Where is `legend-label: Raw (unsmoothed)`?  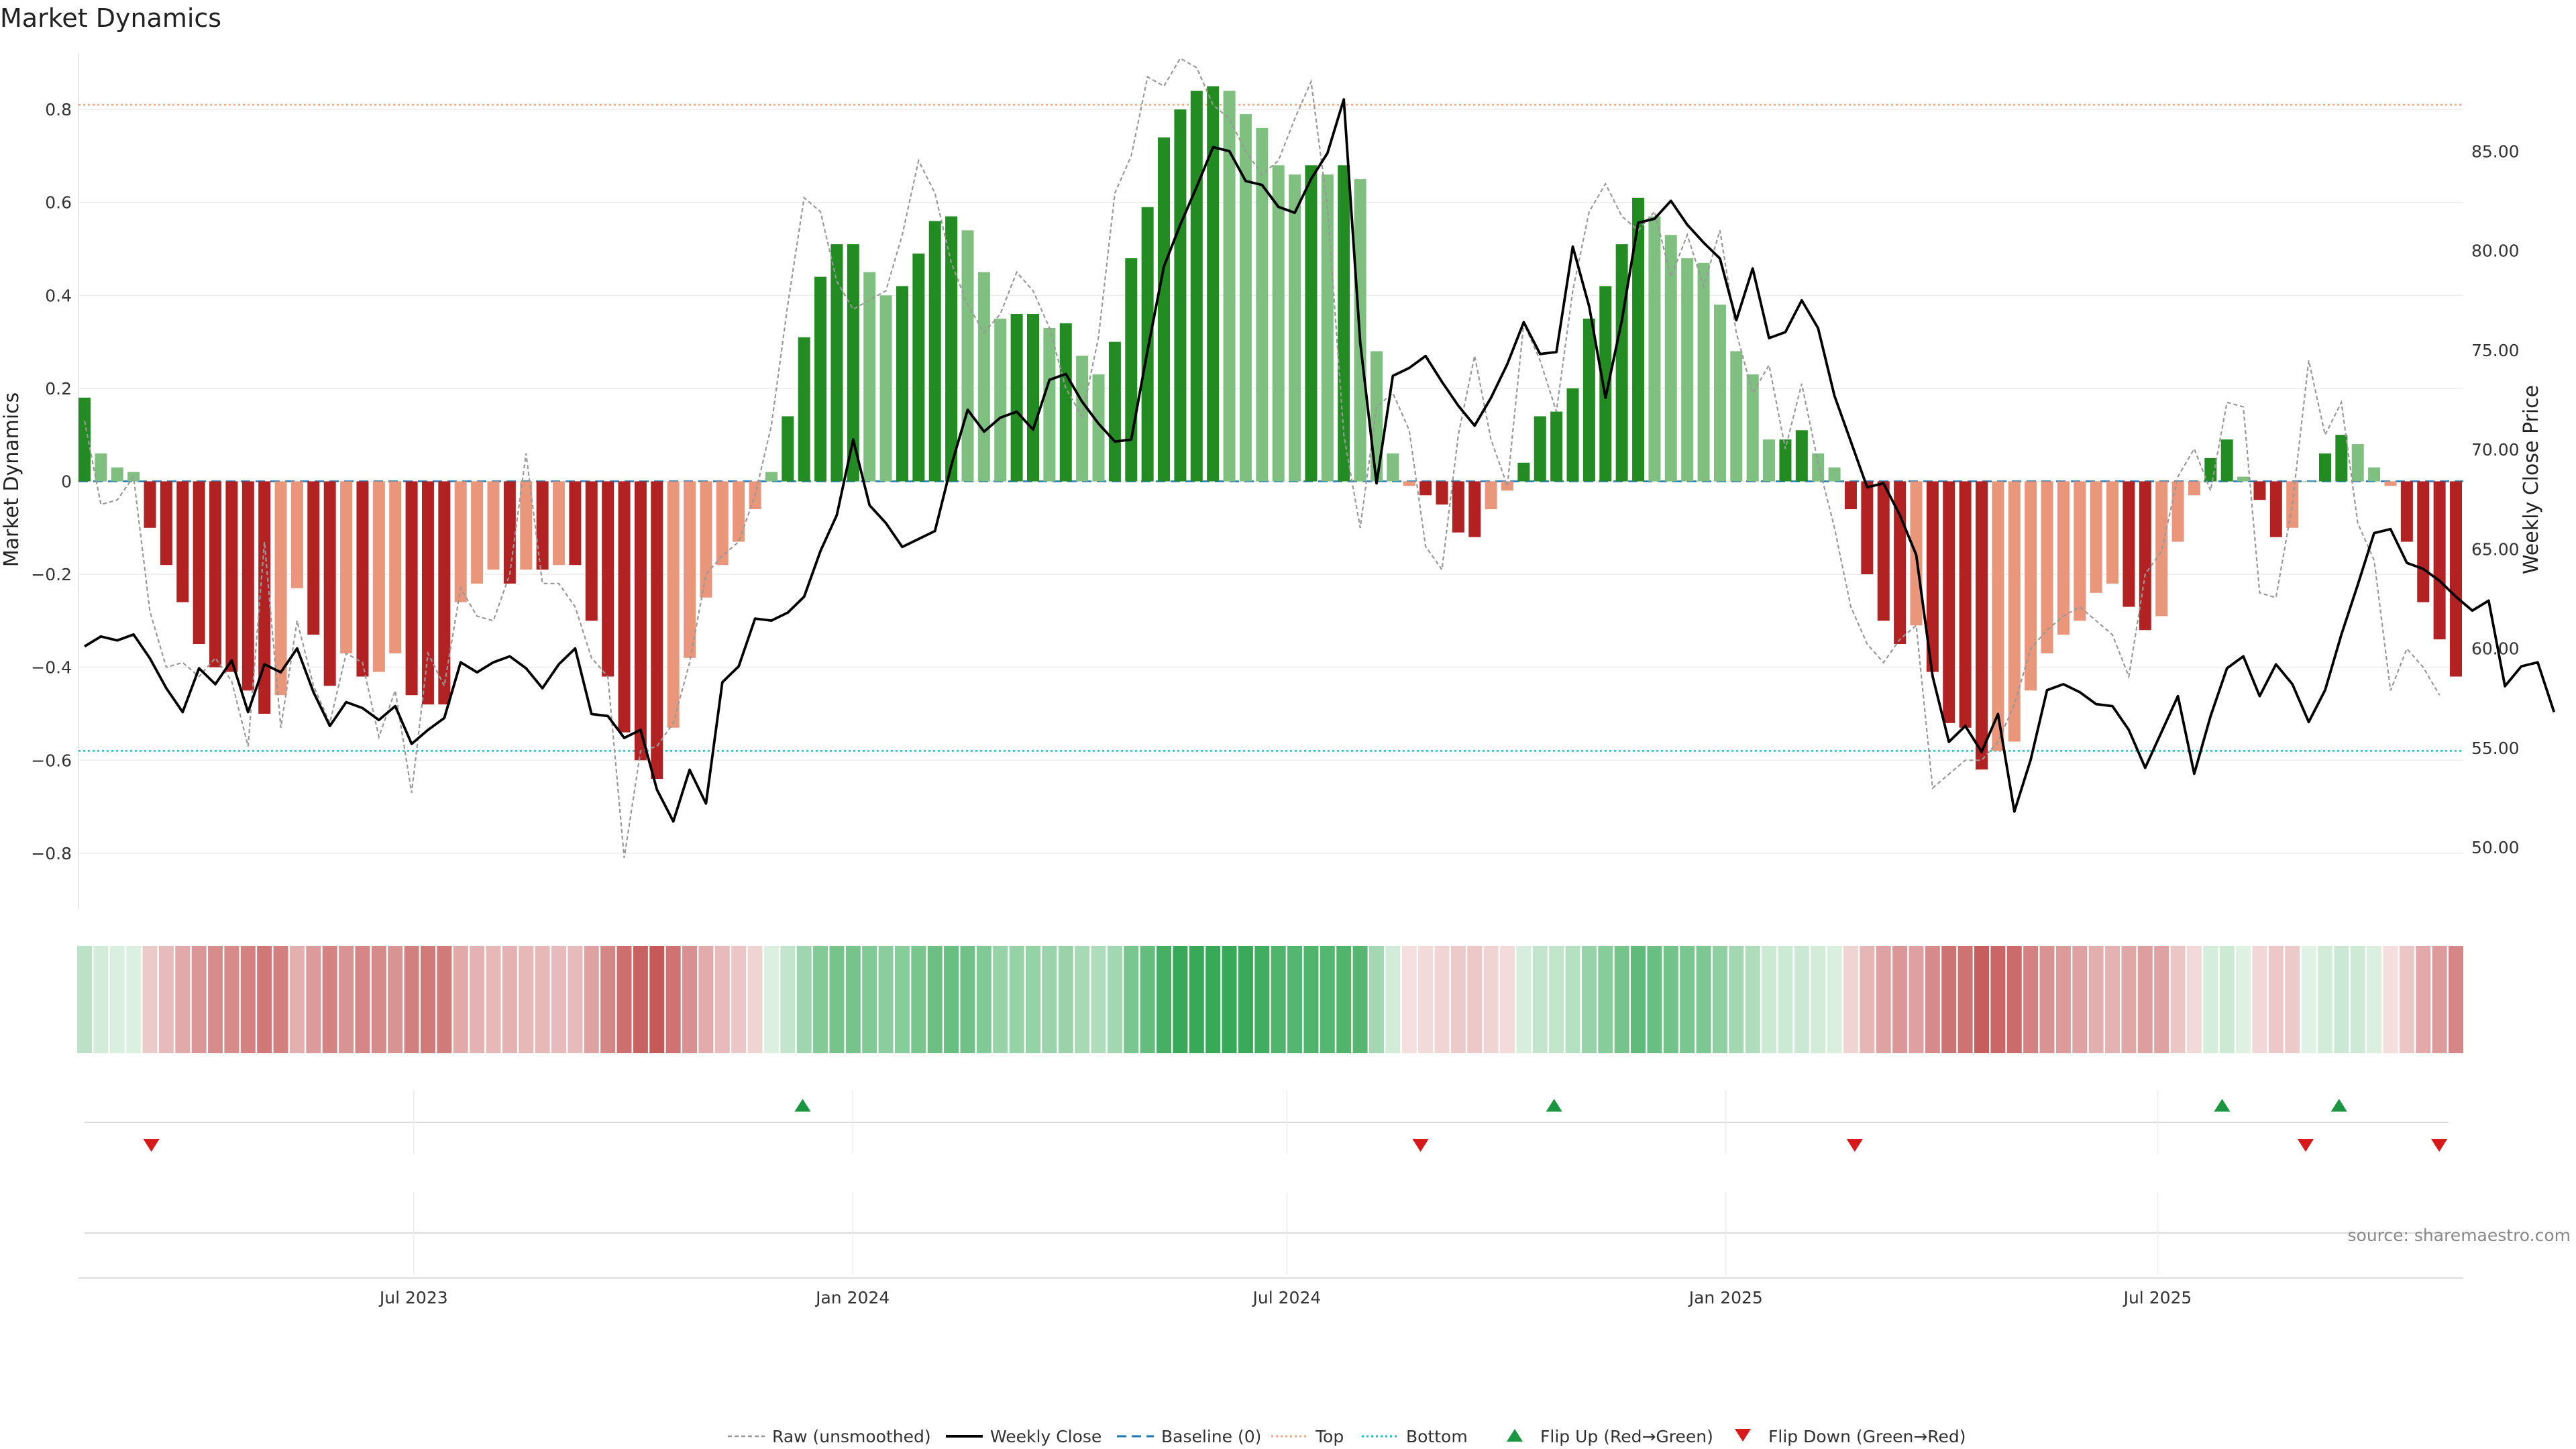
legend-label: Raw (unsmoothed) is located at coordinates (851, 1436).